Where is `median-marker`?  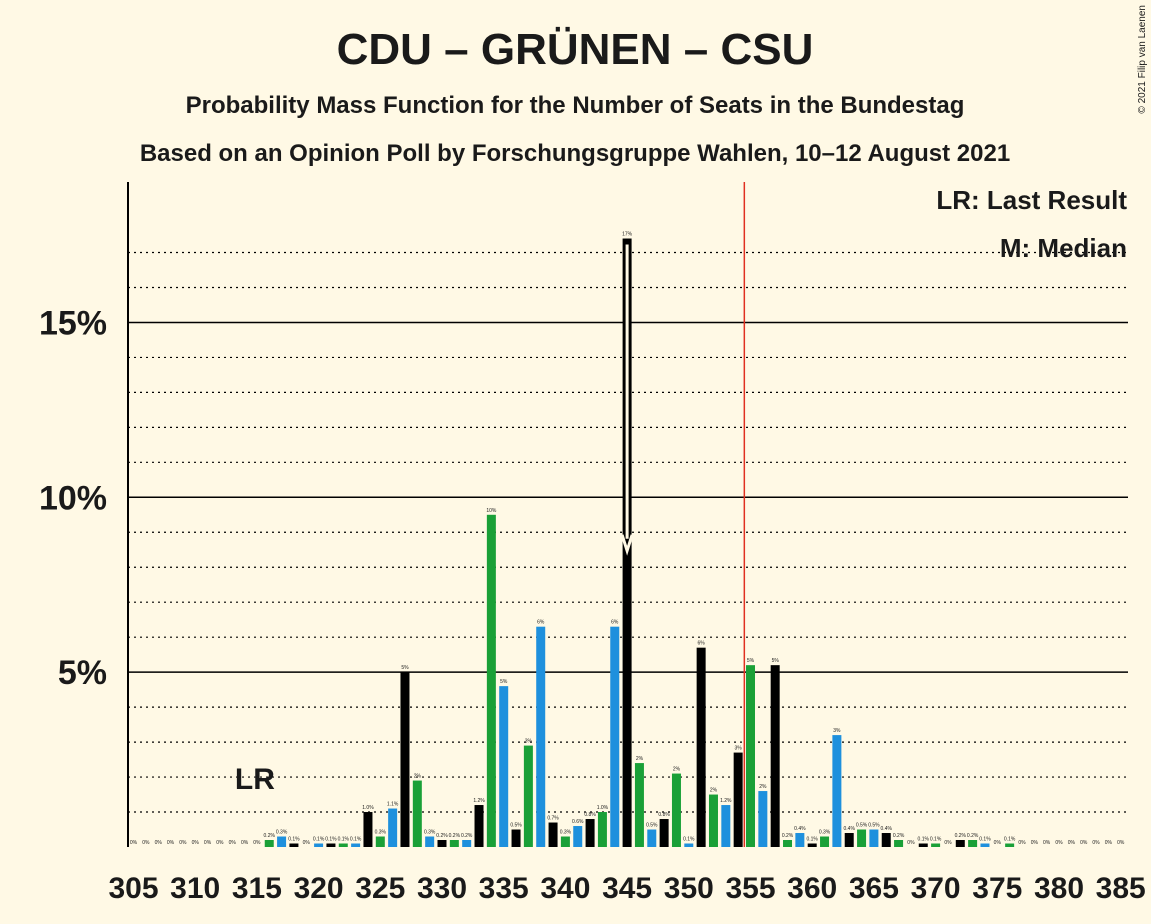 median-marker is located at coordinates (627, 400).